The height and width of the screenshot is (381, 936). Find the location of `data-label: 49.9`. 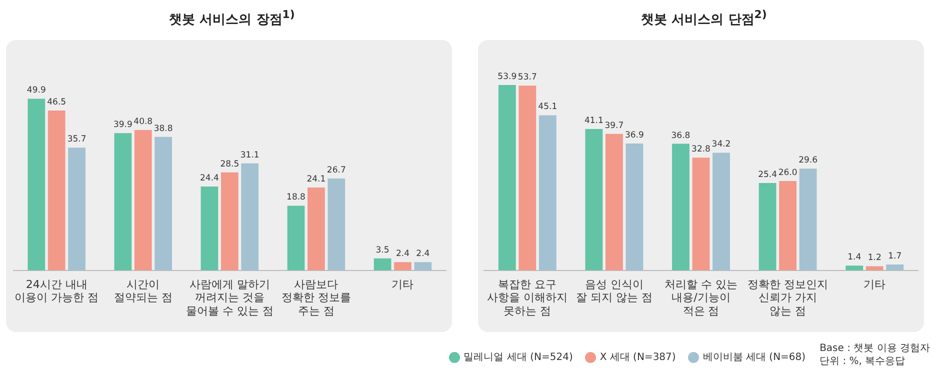

data-label: 49.9 is located at coordinates (36, 91).